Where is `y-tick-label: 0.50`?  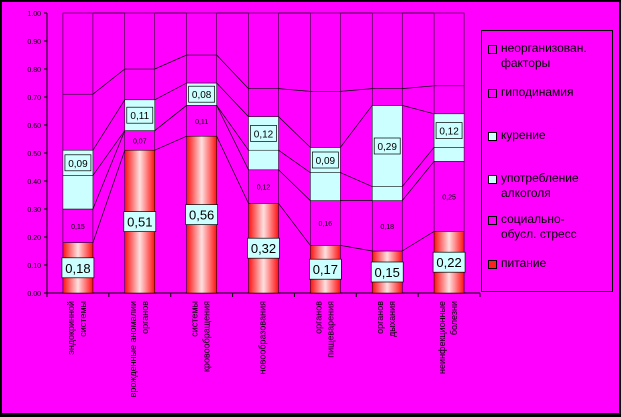 y-tick-label: 0.50 is located at coordinates (34, 154).